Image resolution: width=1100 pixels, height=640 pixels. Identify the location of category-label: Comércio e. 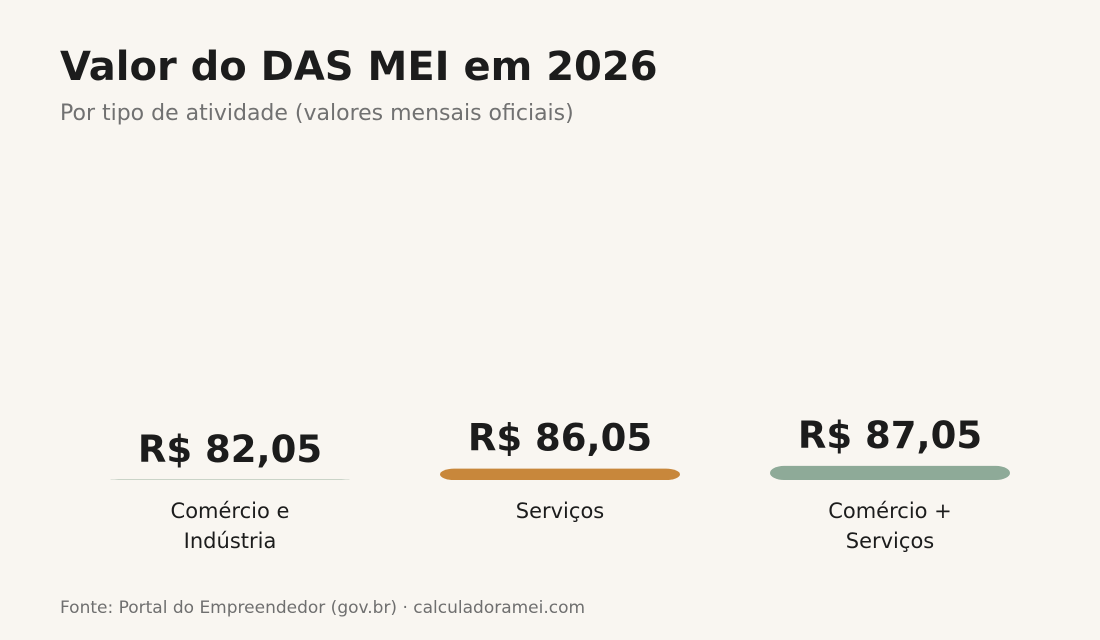
(230, 511).